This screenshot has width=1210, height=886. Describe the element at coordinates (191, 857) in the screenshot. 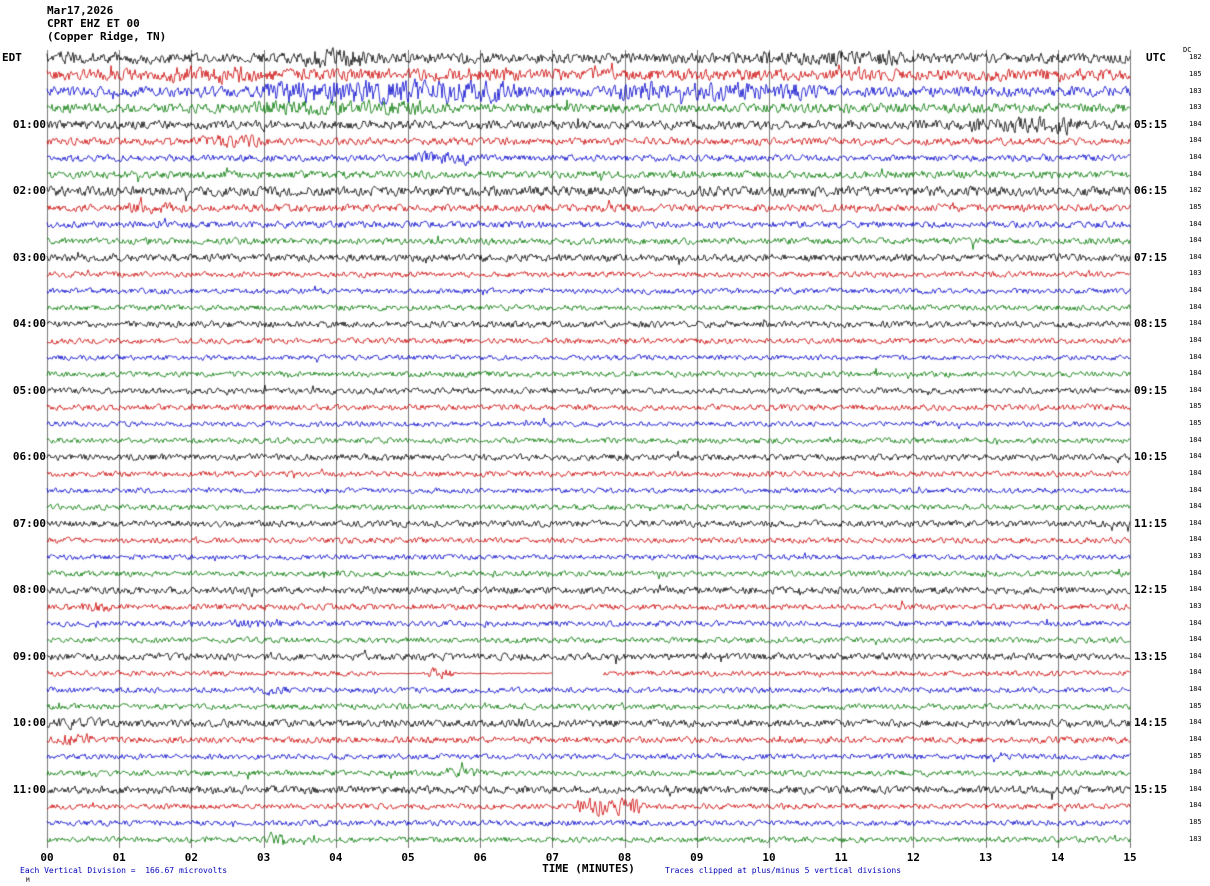

I see `x-tick-label: 02` at that location.